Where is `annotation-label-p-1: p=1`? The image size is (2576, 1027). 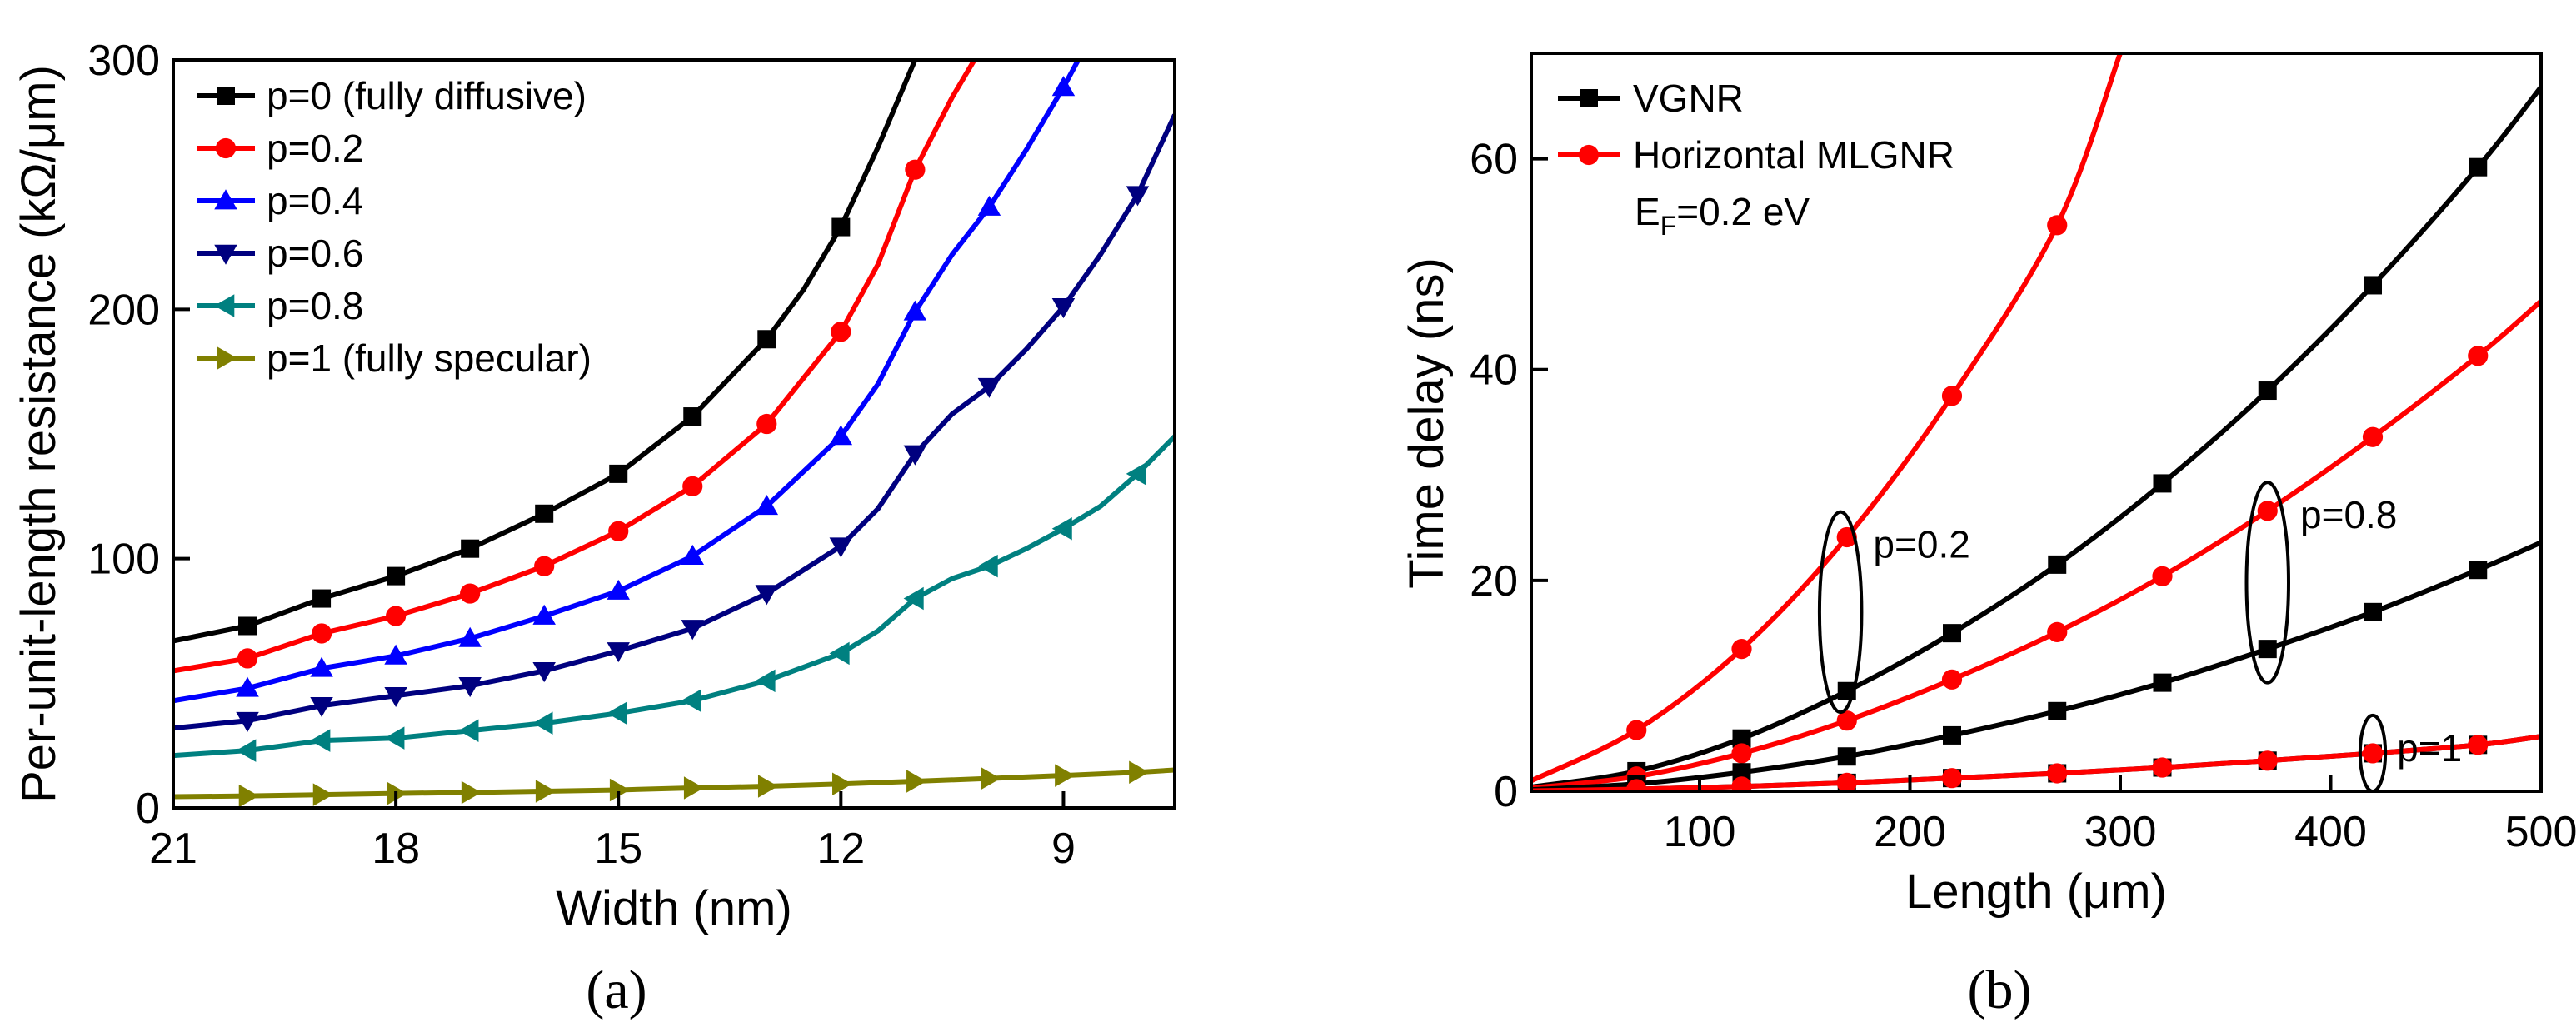
annotation-label-p-1: p=1 is located at coordinates (2429, 748).